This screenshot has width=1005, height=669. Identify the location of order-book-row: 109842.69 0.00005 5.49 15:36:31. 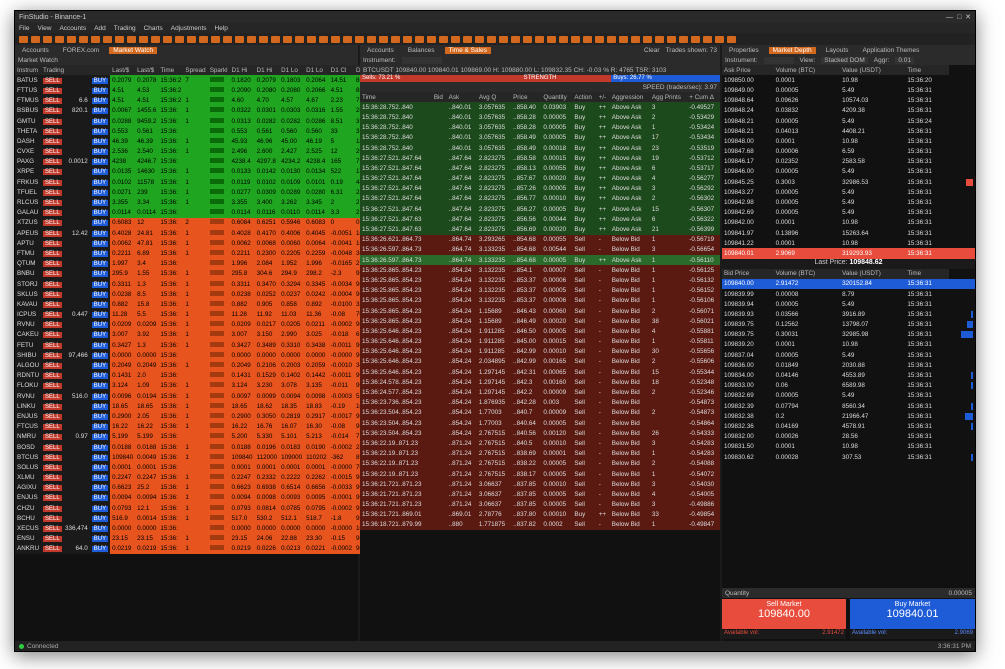
(848, 213).